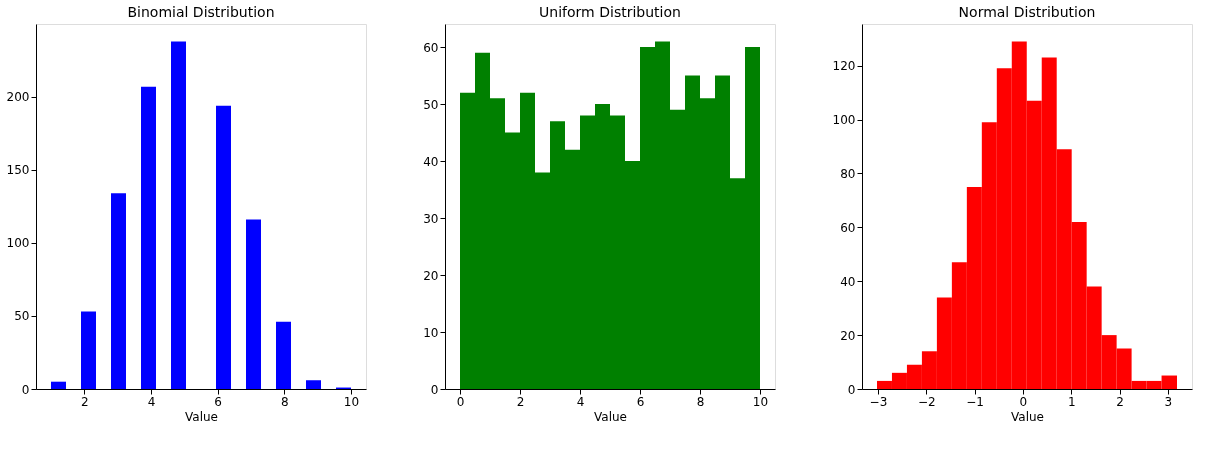 The image size is (1218, 470). Describe the element at coordinates (975, 401) in the screenshot. I see `x-tick-label: −1` at that location.